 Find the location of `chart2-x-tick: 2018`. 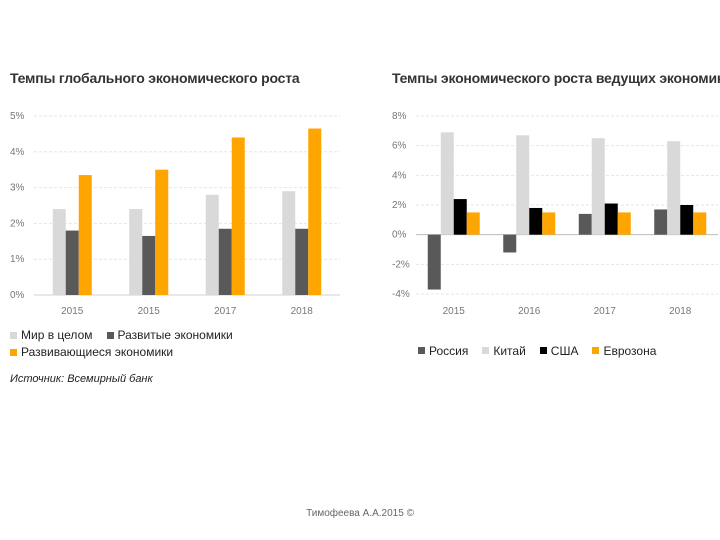

chart2-x-tick: 2018 is located at coordinates (680, 311).